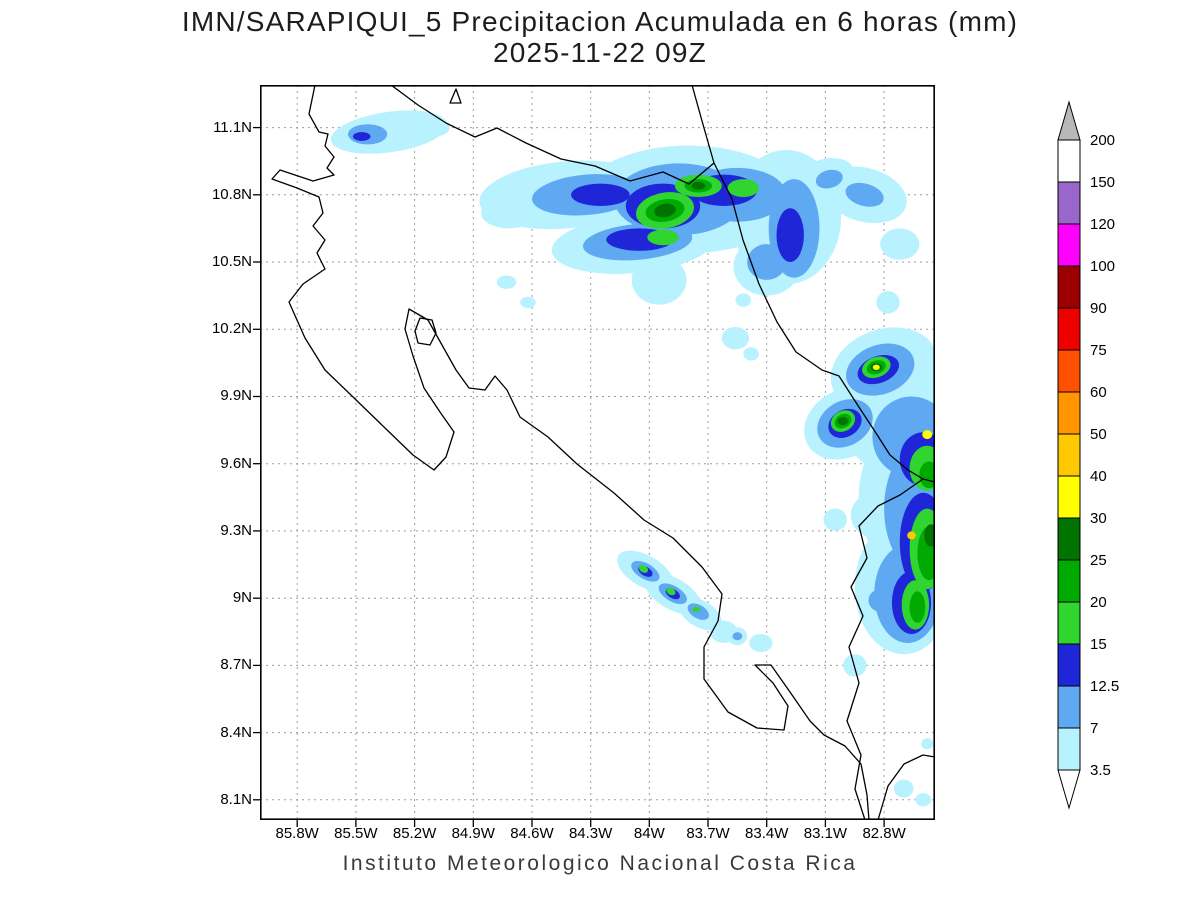  I want to click on colorbar-tick-label: 90, so click(1098, 308).